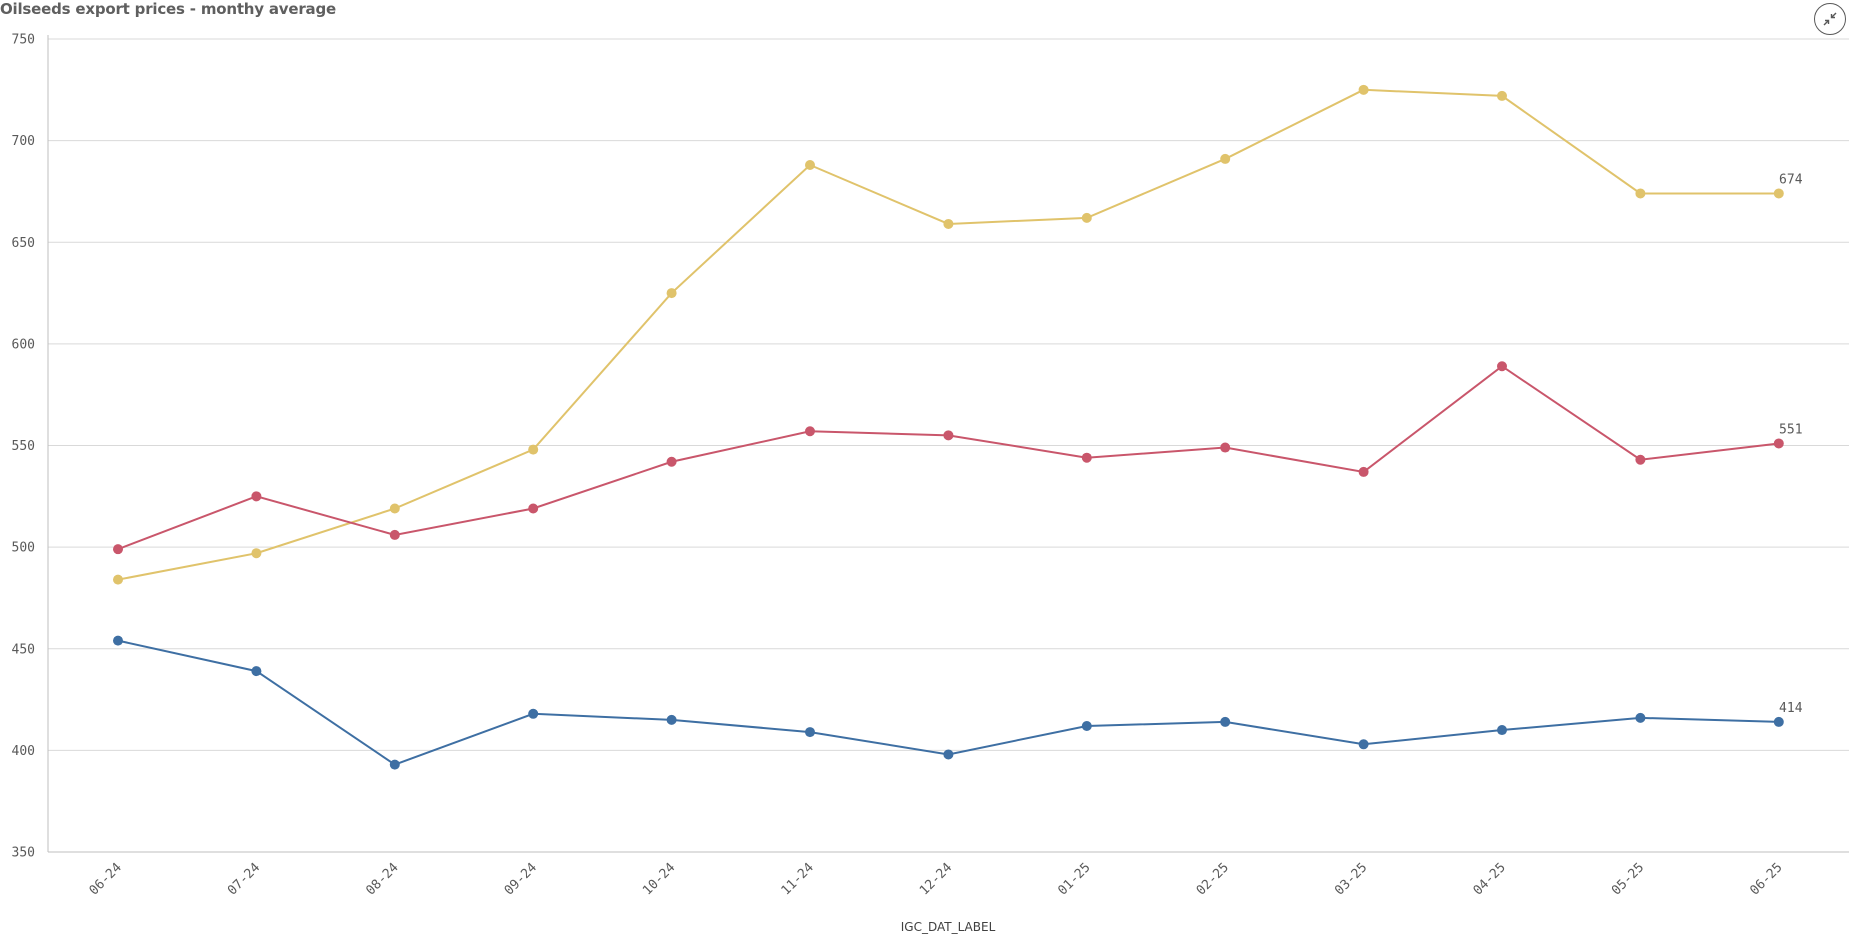  I want to click on x-tick-label: 06-25, so click(1766, 879).